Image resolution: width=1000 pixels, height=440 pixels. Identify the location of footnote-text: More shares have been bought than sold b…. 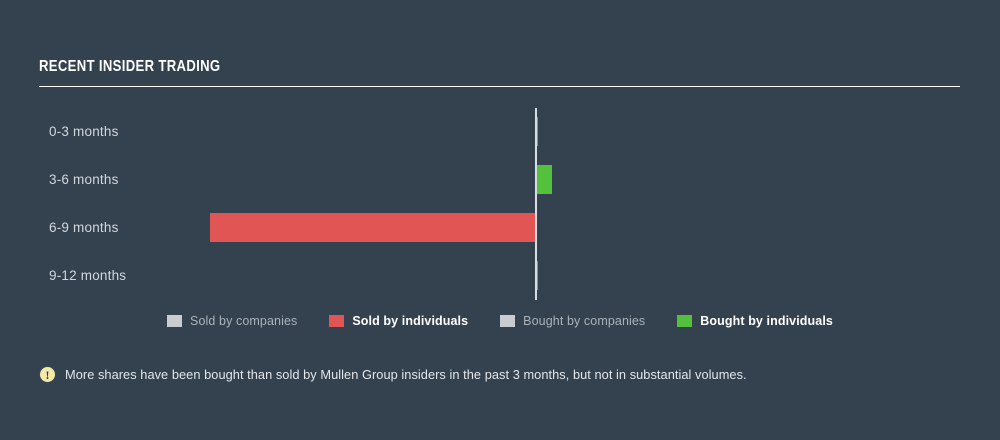
(406, 374).